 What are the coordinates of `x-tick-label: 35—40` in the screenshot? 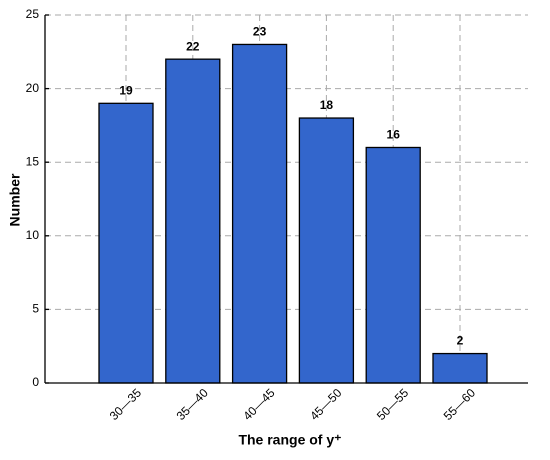 It's located at (192, 404).